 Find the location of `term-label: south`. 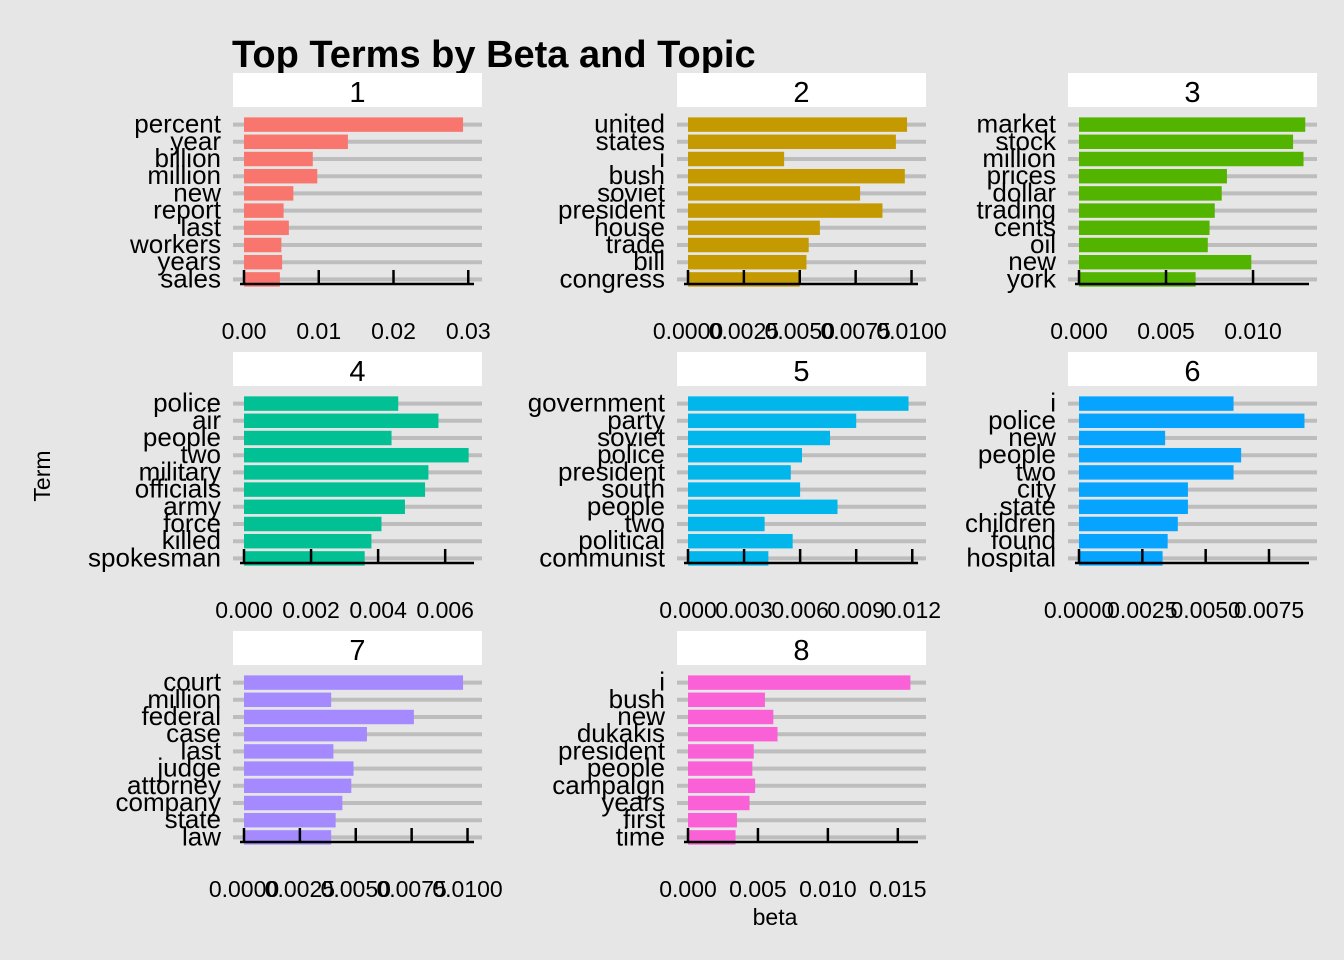

term-label: south is located at coordinates (633, 489).